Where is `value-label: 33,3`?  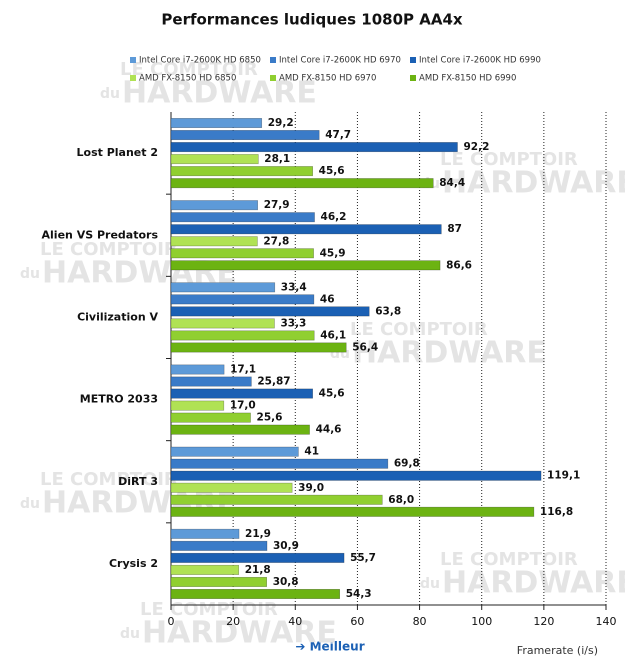
value-label: 33,3 is located at coordinates (293, 323).